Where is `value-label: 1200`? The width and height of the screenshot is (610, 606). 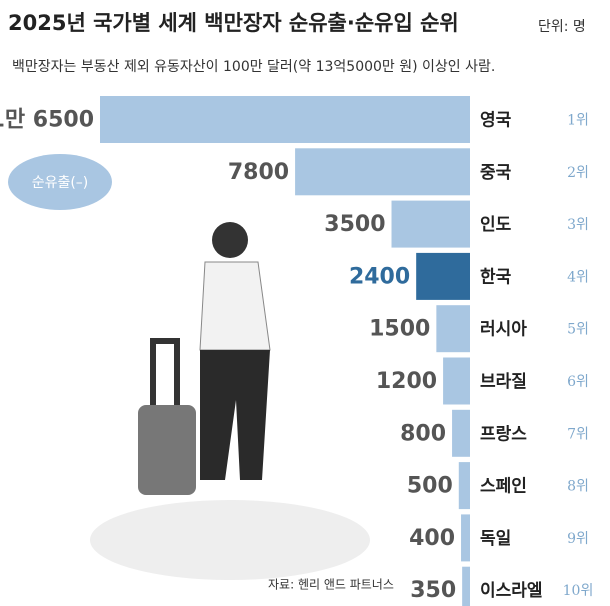
value-label: 1200 is located at coordinates (406, 381).